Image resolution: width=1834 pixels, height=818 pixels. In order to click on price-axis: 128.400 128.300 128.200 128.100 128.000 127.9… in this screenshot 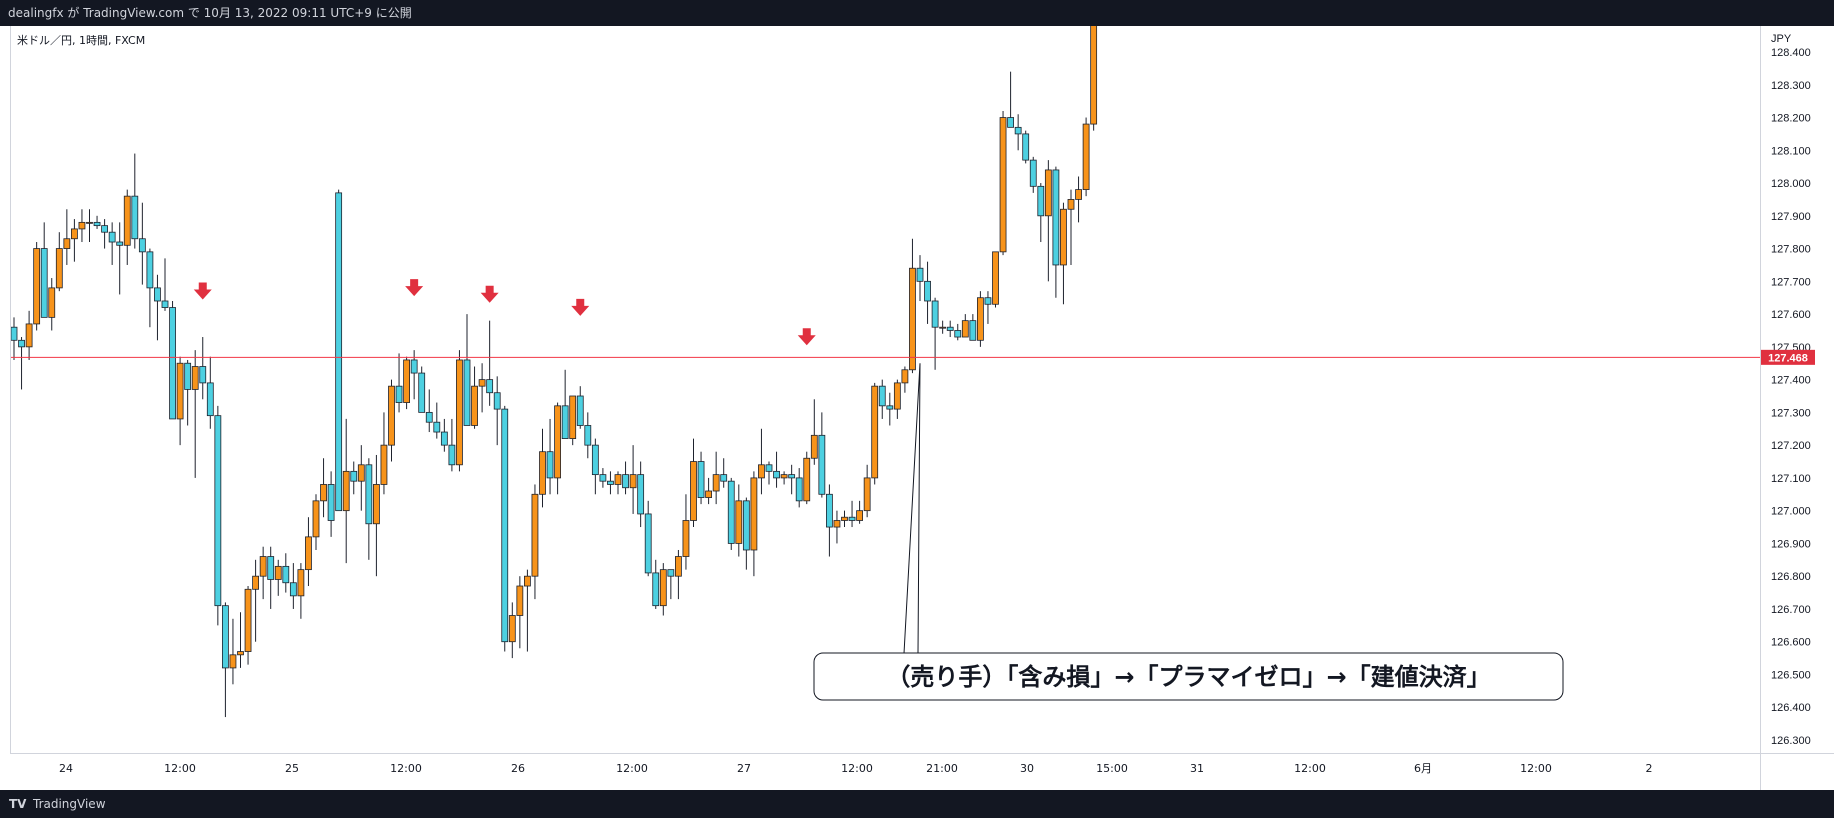, I will do `click(1791, 397)`.